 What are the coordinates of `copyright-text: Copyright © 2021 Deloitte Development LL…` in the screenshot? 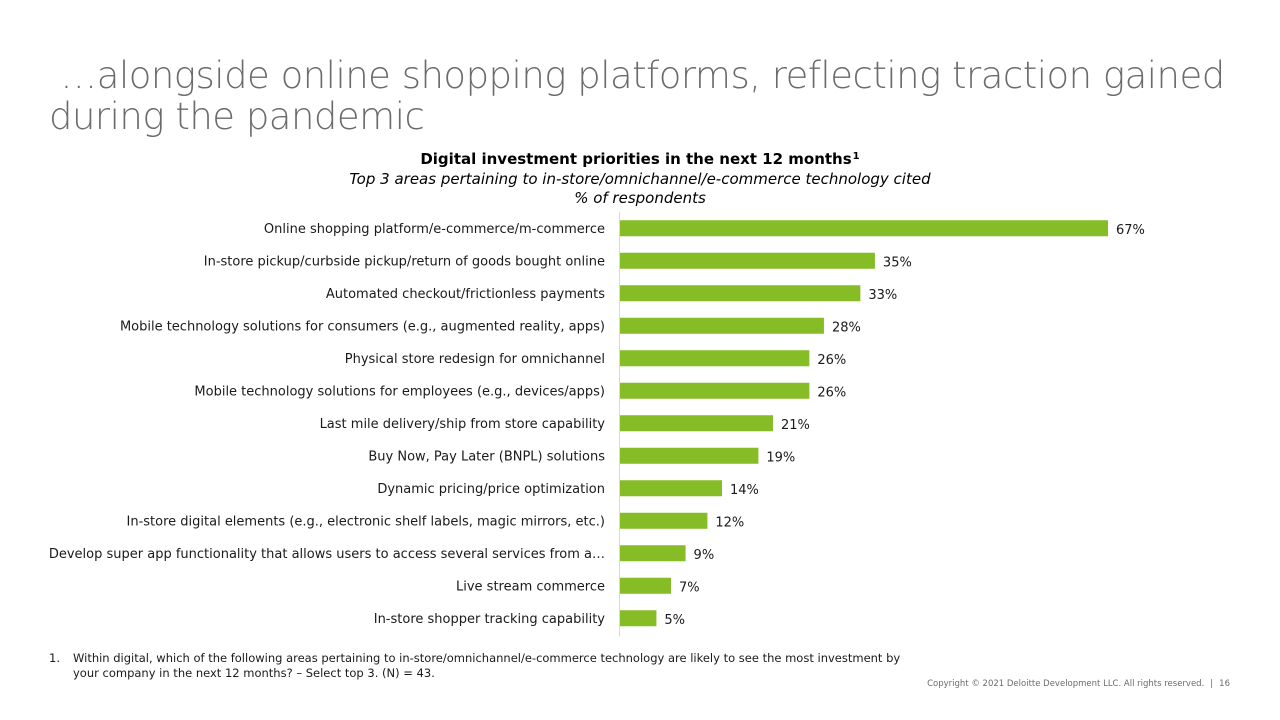 It's located at (1066, 684).